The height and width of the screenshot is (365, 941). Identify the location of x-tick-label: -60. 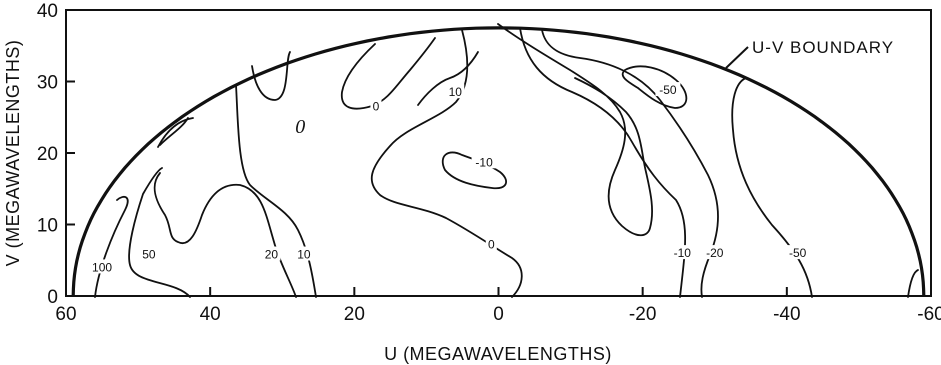
(929, 314).